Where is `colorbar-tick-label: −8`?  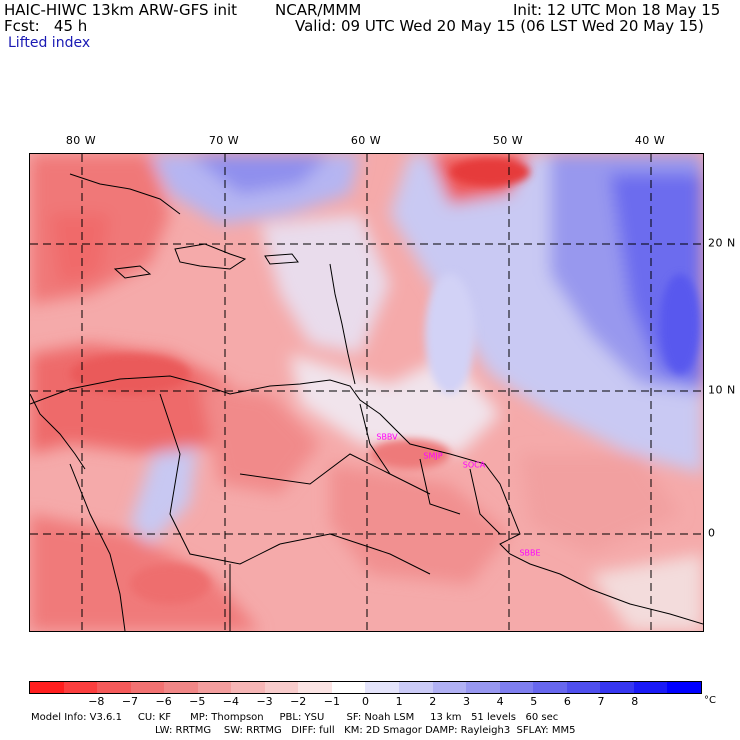 colorbar-tick-label: −8 is located at coordinates (96, 701).